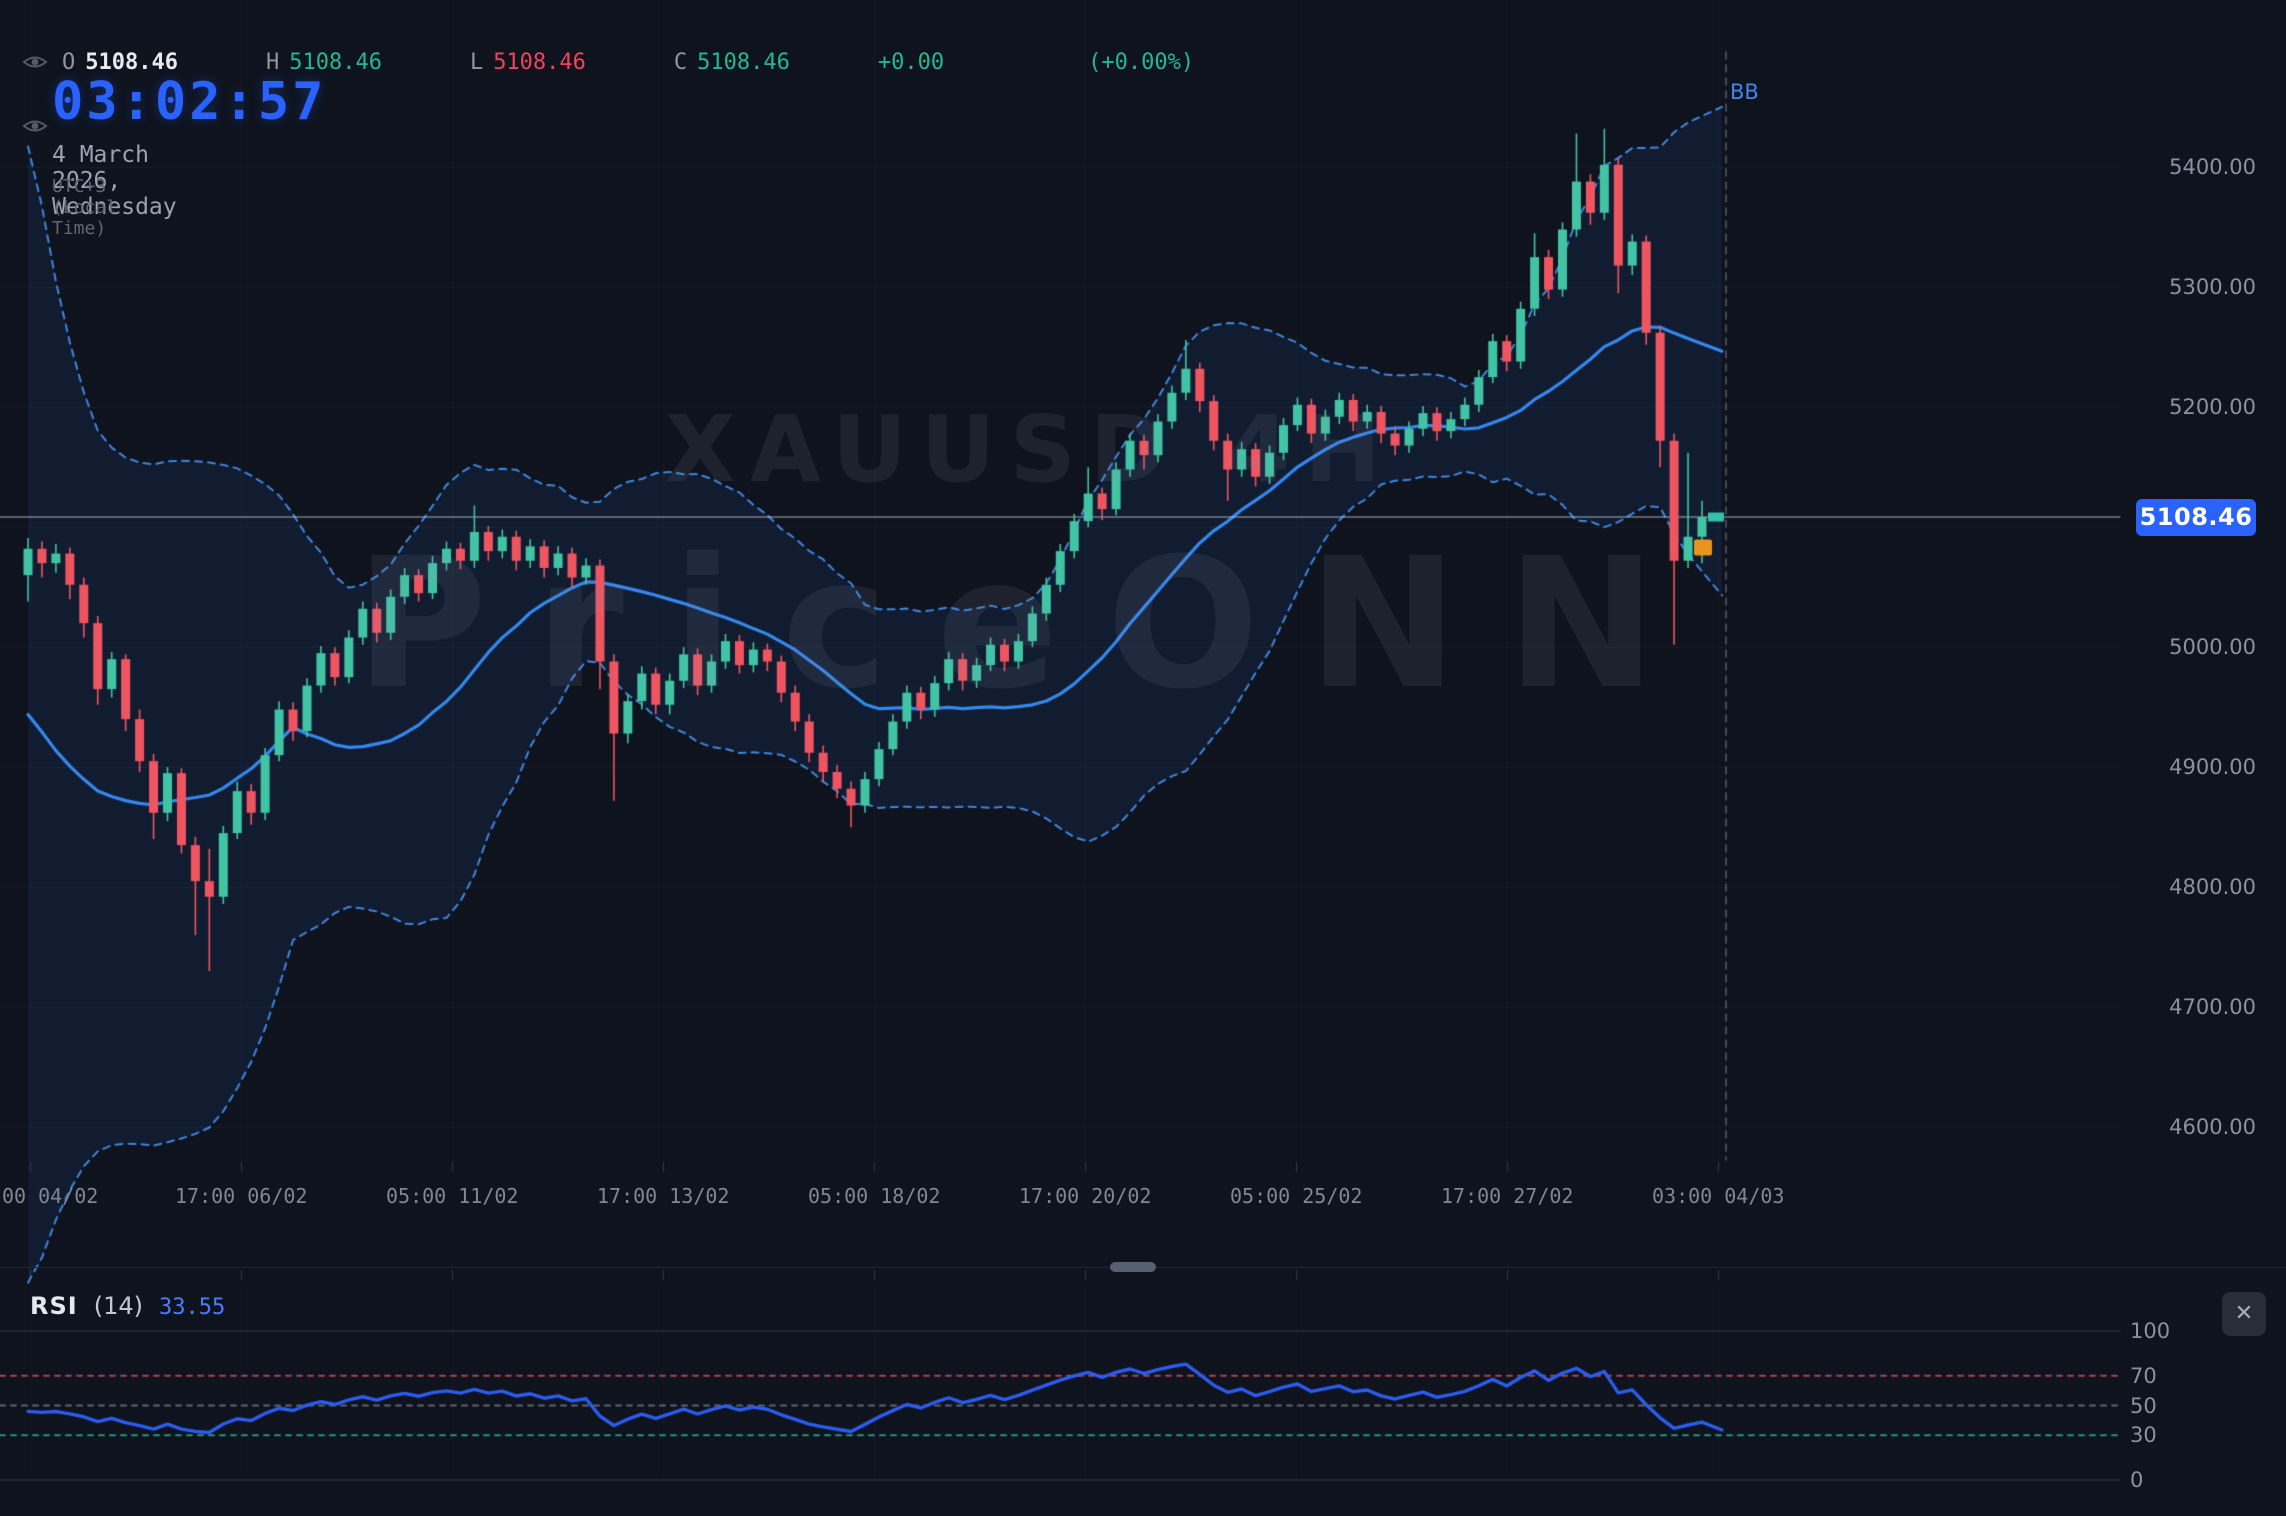 The image size is (2286, 1516). Describe the element at coordinates (192, 1307) in the screenshot. I see `rsi-value: 33.55` at that location.